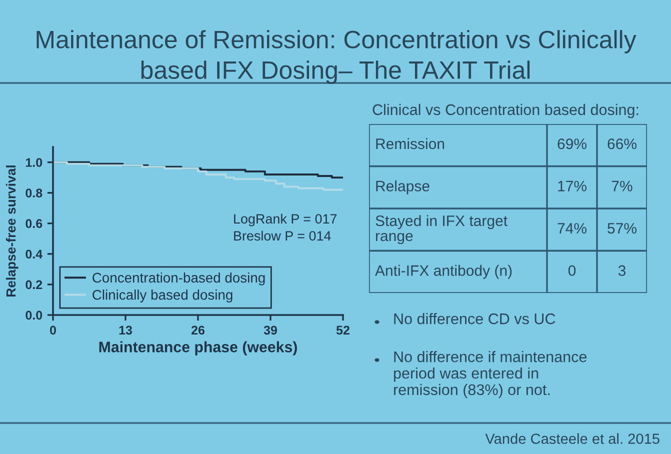 This screenshot has height=454, width=671. What do you see at coordinates (622, 186) in the screenshot?
I see `data-label: 7%` at bounding box center [622, 186].